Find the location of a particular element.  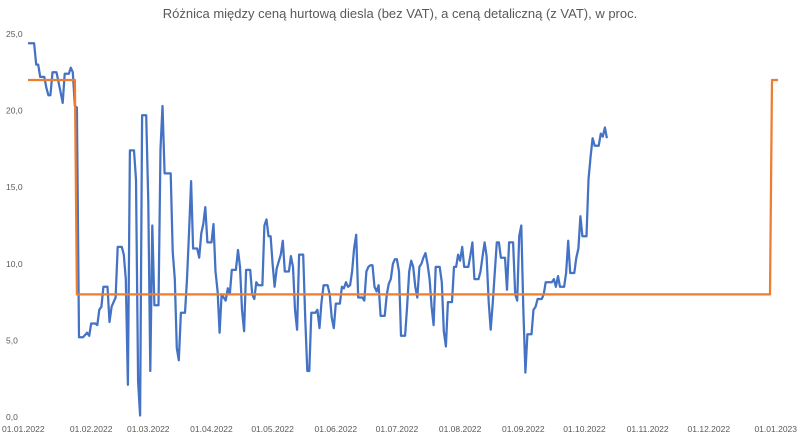

y-tick-label: 20,0 is located at coordinates (14, 111).